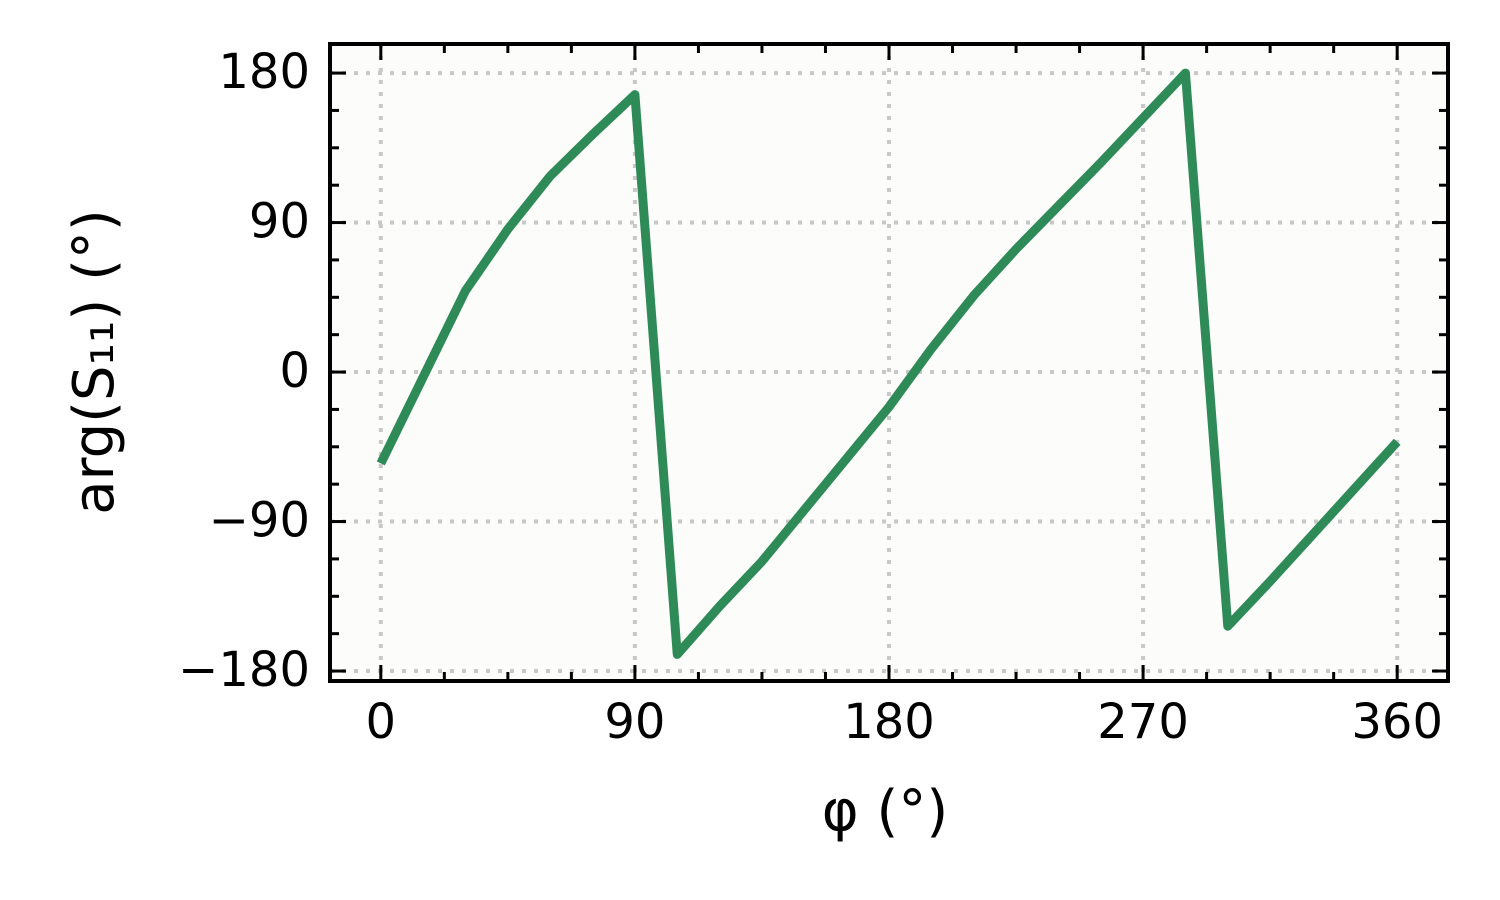  Describe the element at coordinates (259, 521) in the screenshot. I see `y-tick-label: −90` at that location.